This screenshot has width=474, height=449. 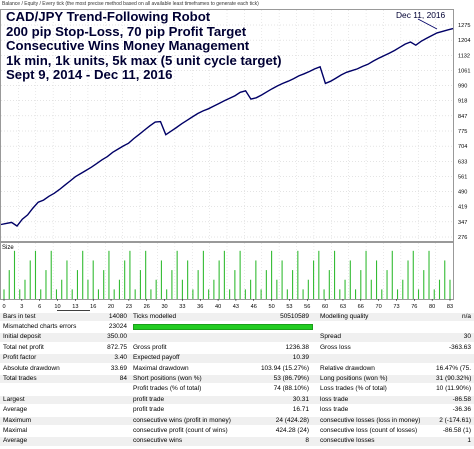 I want to click on report-value: -86.58 (1), so click(x=456, y=430).